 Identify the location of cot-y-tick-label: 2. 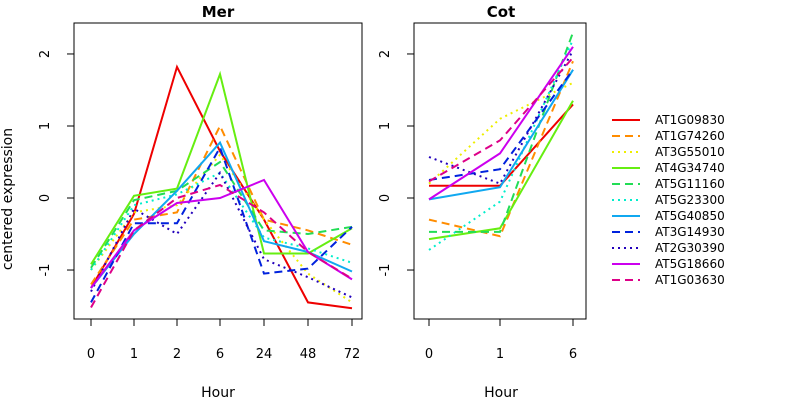
(385, 54).